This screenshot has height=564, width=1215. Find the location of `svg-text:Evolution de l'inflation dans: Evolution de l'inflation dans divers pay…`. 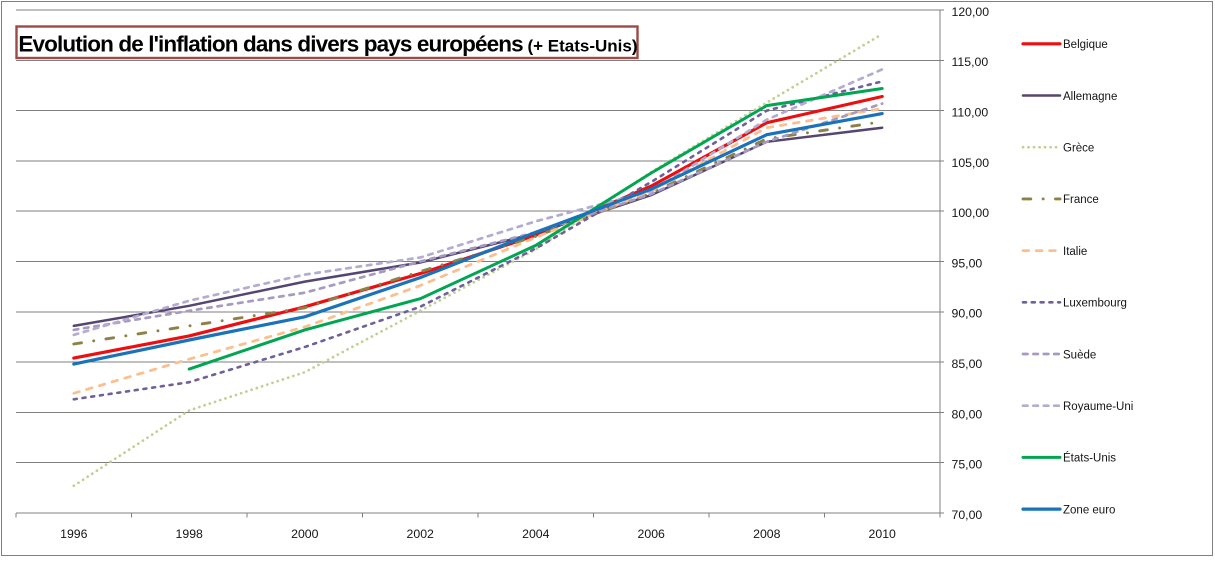

svg-text:Evolution de l'inflation dans: Evolution de l'inflation dans divers pay… is located at coordinates (327, 44).